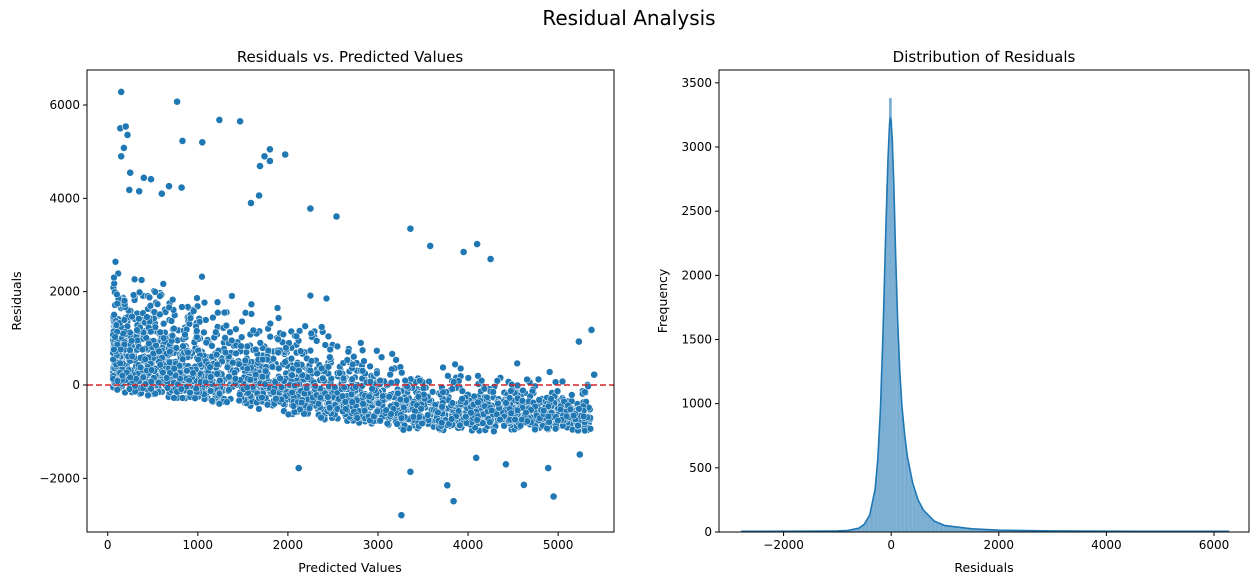 The image size is (1258, 585). What do you see at coordinates (984, 57) in the screenshot?
I see `histogram-title: Distribution of Residuals` at bounding box center [984, 57].